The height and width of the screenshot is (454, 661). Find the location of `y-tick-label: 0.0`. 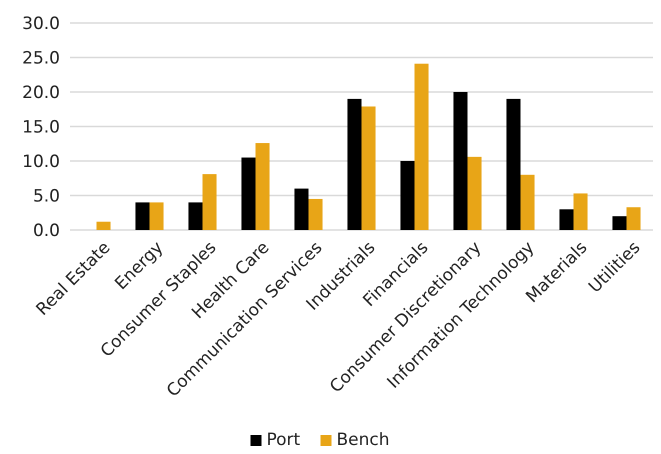

y-tick-label: 0.0 is located at coordinates (46, 230).